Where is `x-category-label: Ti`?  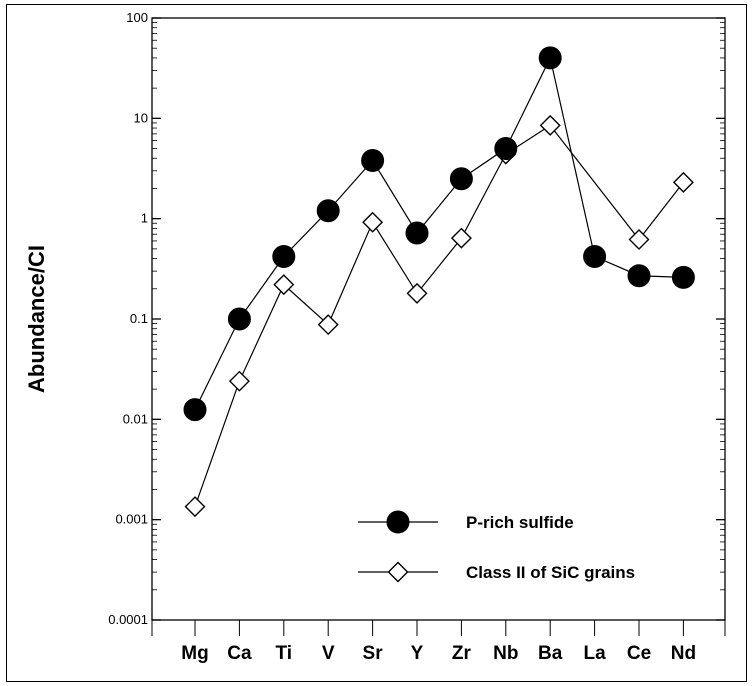
x-category-label: Ti is located at coordinates (284, 653).